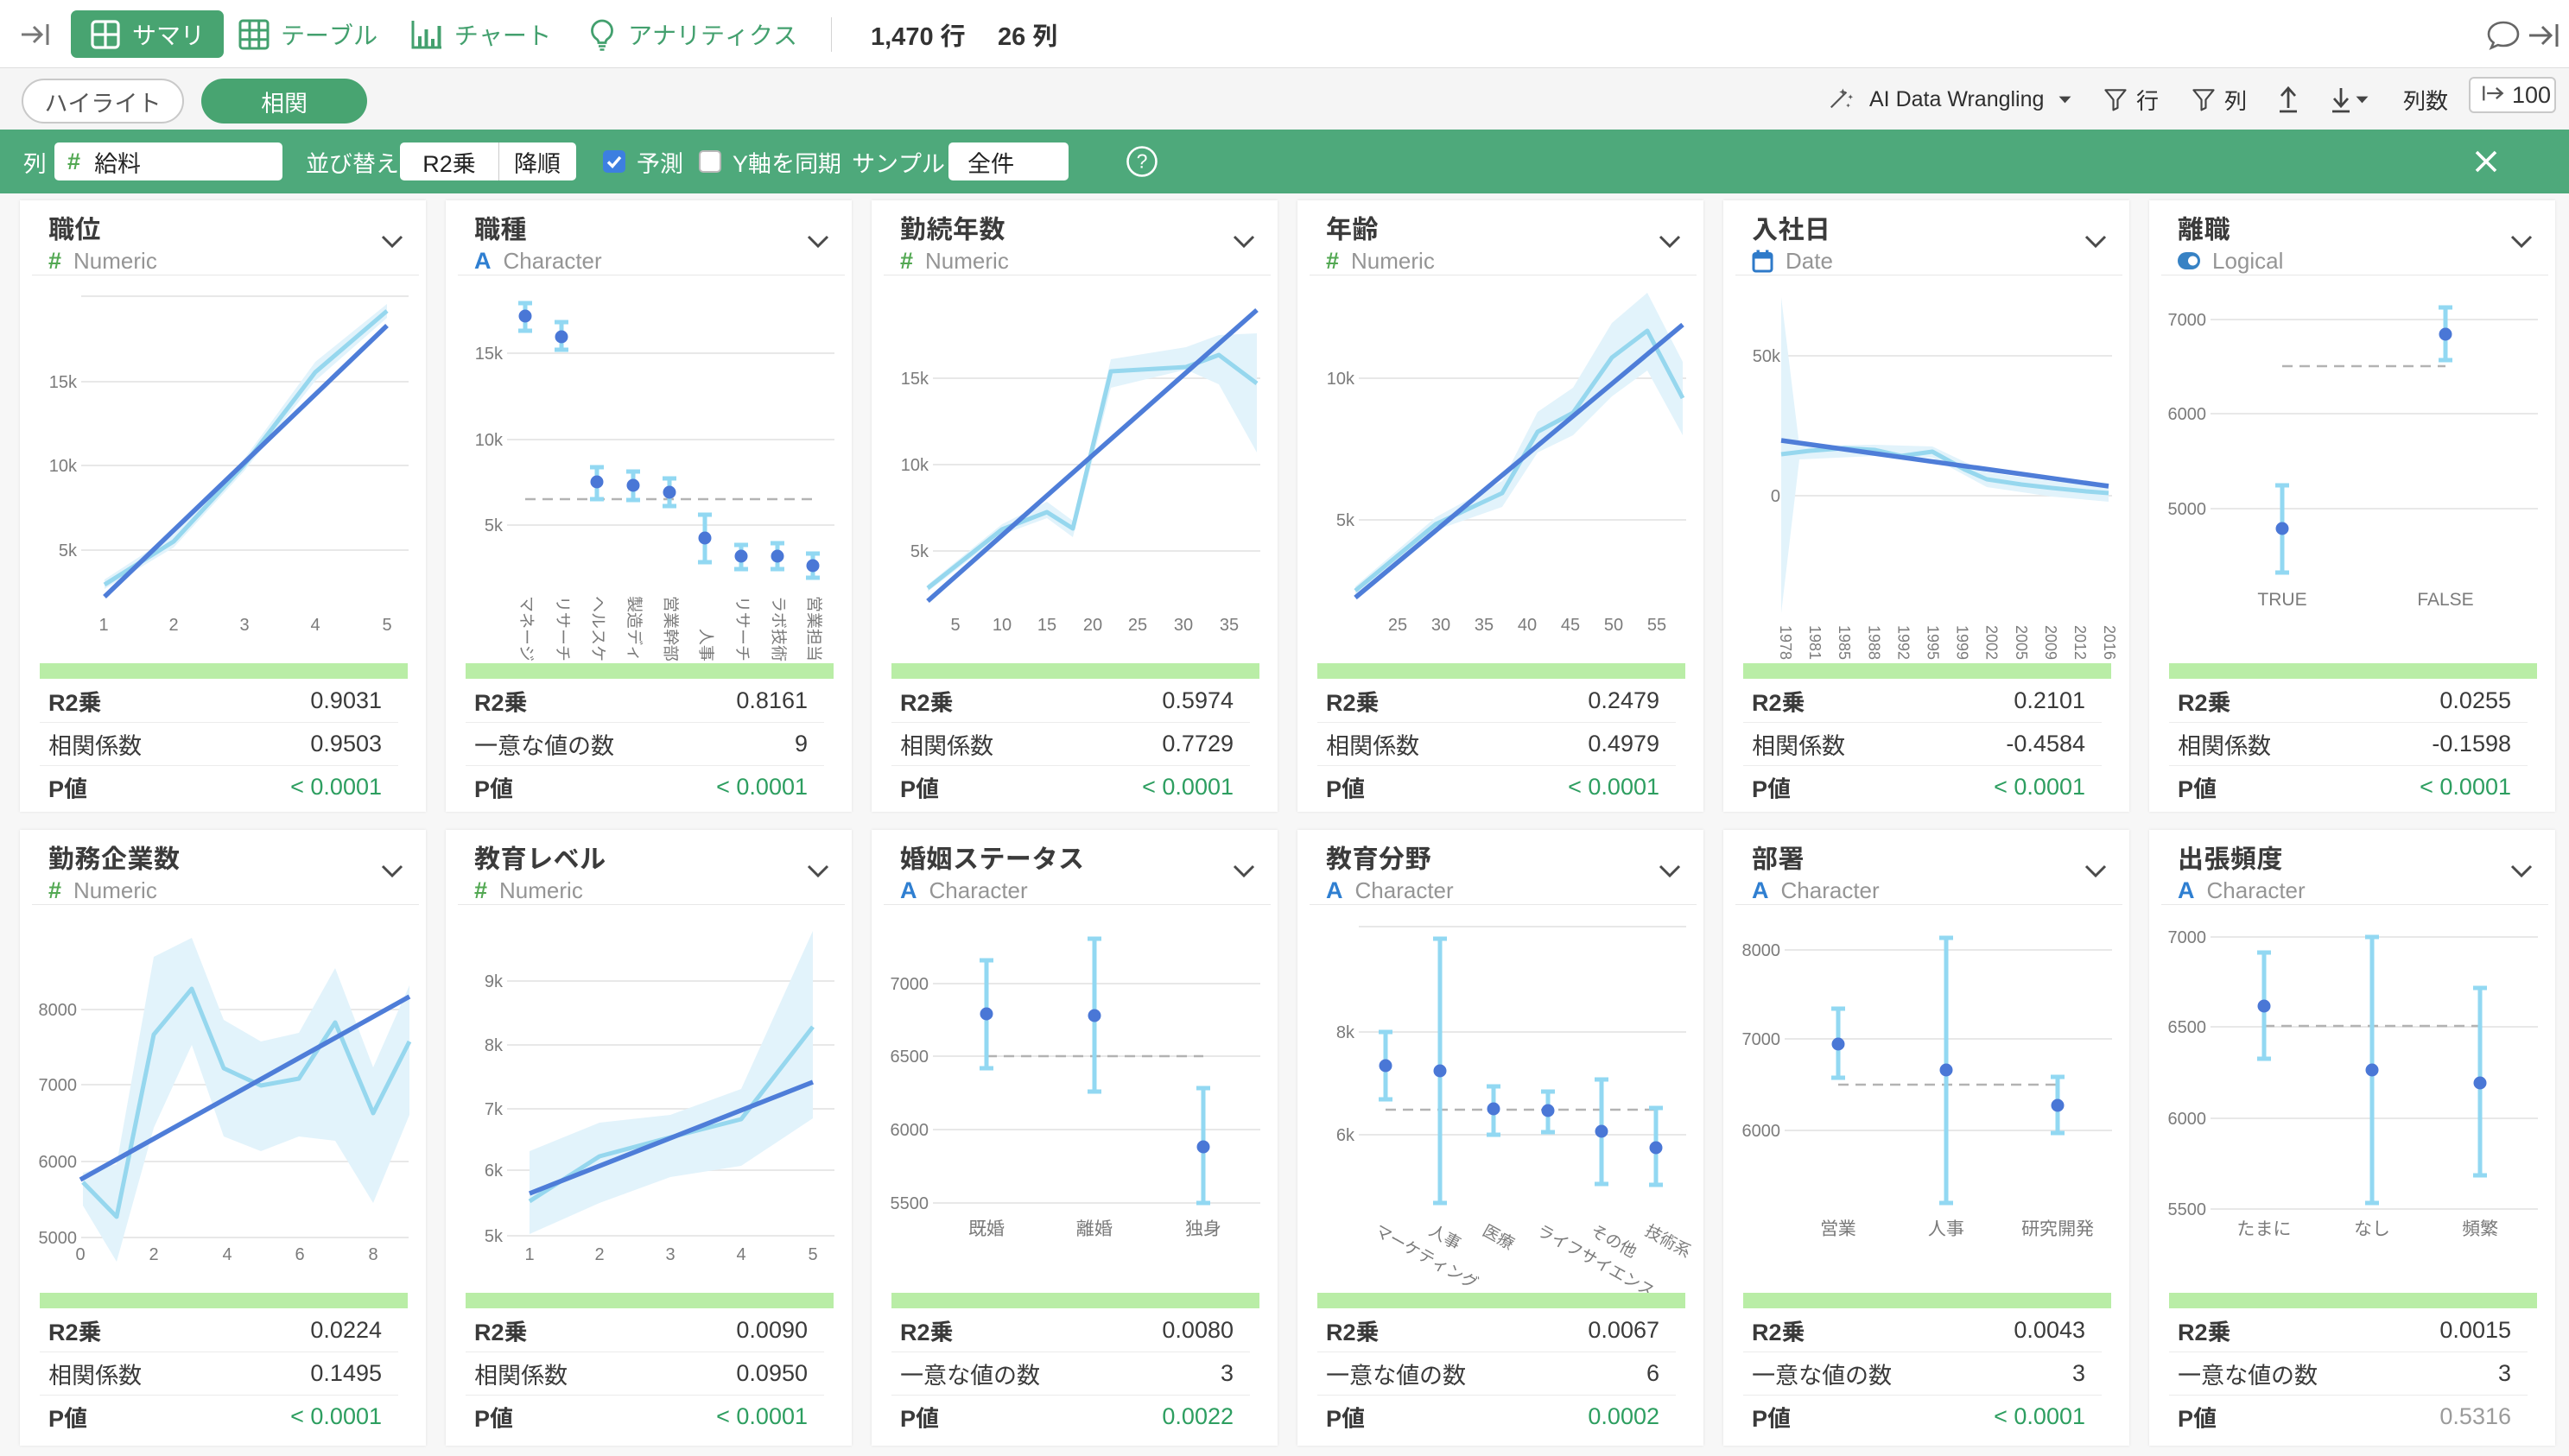 This screenshot has height=1456, width=2569. What do you see at coordinates (495, 1109) in the screenshot?
I see `svg-text: 7k` at bounding box center [495, 1109].